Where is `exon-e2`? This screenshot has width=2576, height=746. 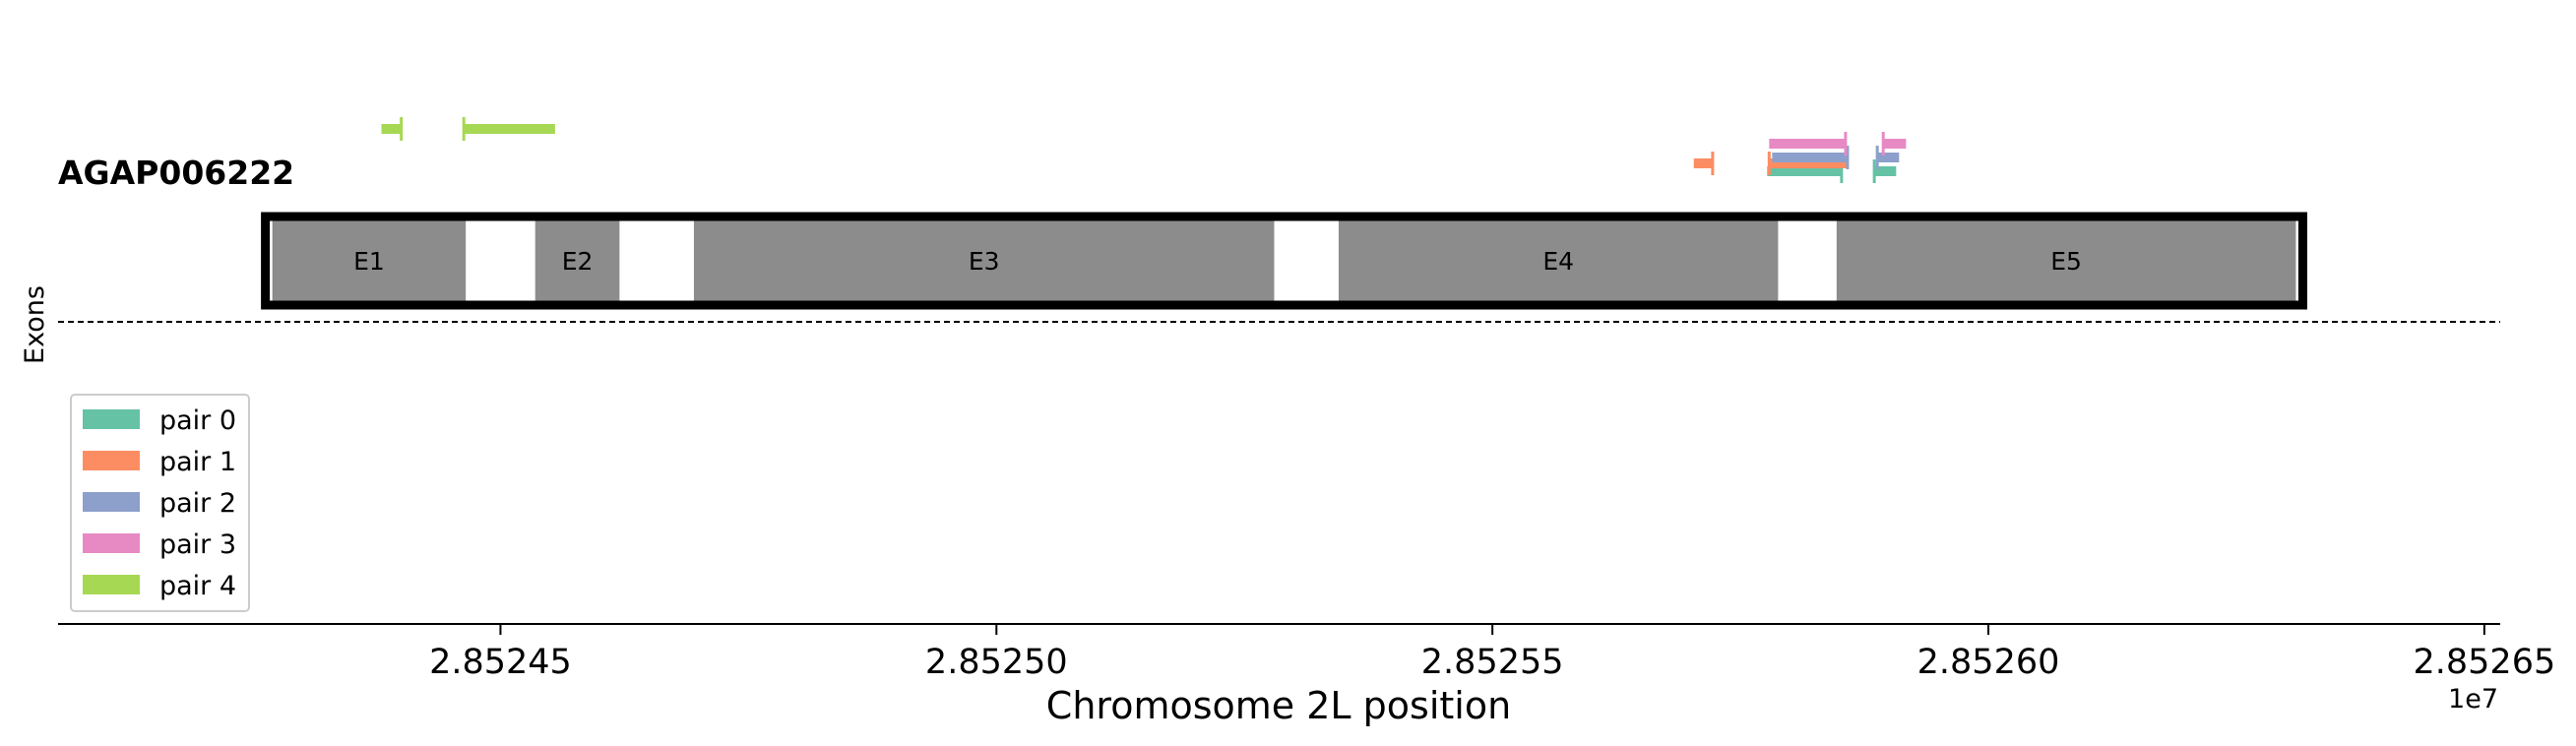 exon-e2 is located at coordinates (577, 261).